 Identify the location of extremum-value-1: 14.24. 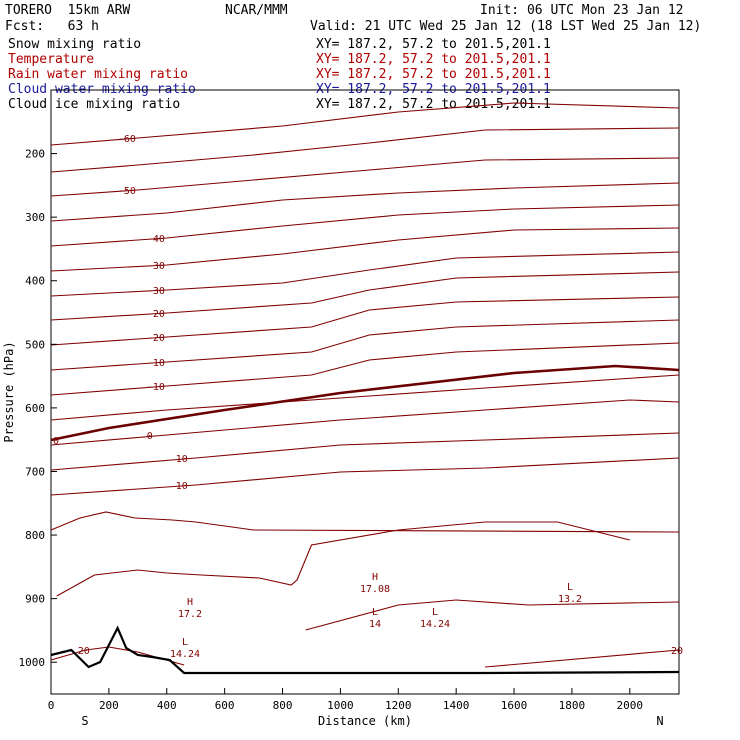
(185, 654).